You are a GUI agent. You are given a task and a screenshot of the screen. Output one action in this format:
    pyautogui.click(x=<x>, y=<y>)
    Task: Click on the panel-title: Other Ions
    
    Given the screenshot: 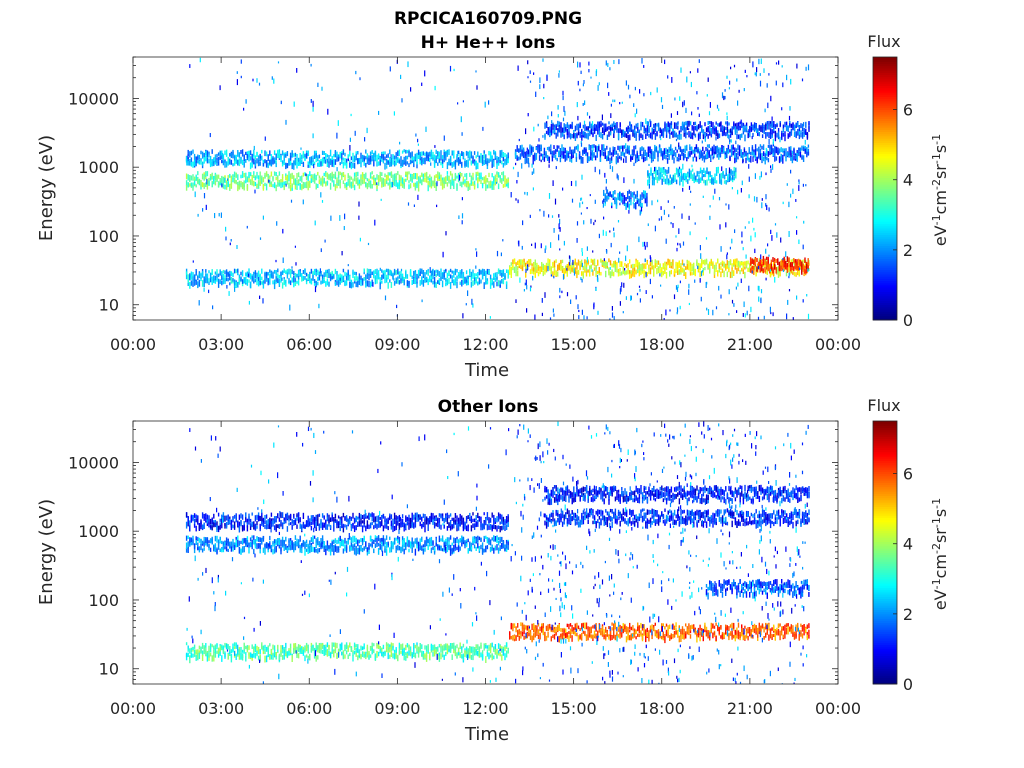 What is the action you would take?
    pyautogui.click(x=488, y=407)
    